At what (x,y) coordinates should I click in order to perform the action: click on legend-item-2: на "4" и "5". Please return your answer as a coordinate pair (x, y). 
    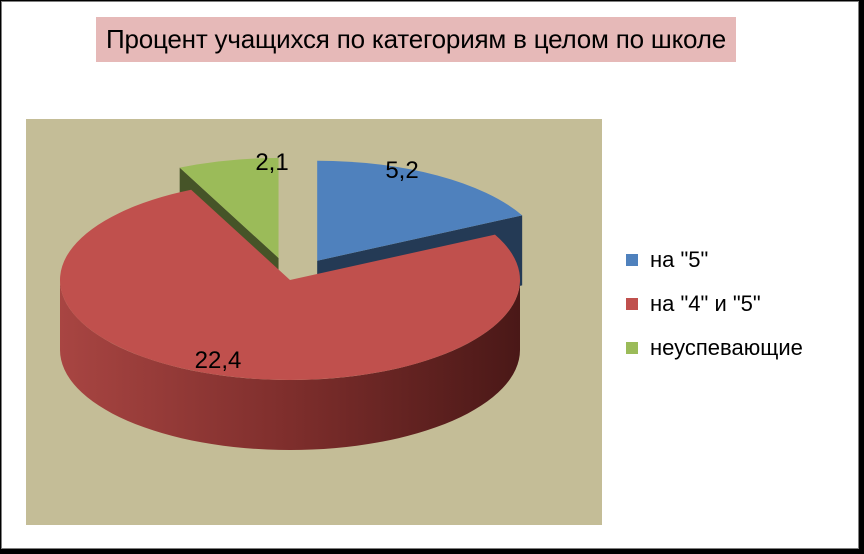
    Looking at the image, I should click on (714, 304).